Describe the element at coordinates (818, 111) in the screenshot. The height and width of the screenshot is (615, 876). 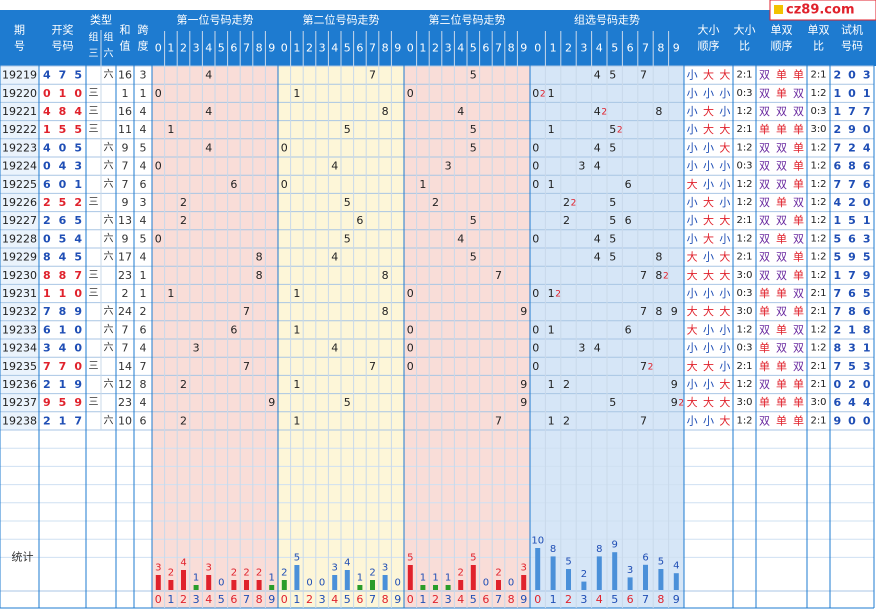
I see `row-oe-ratio: 0:3` at that location.